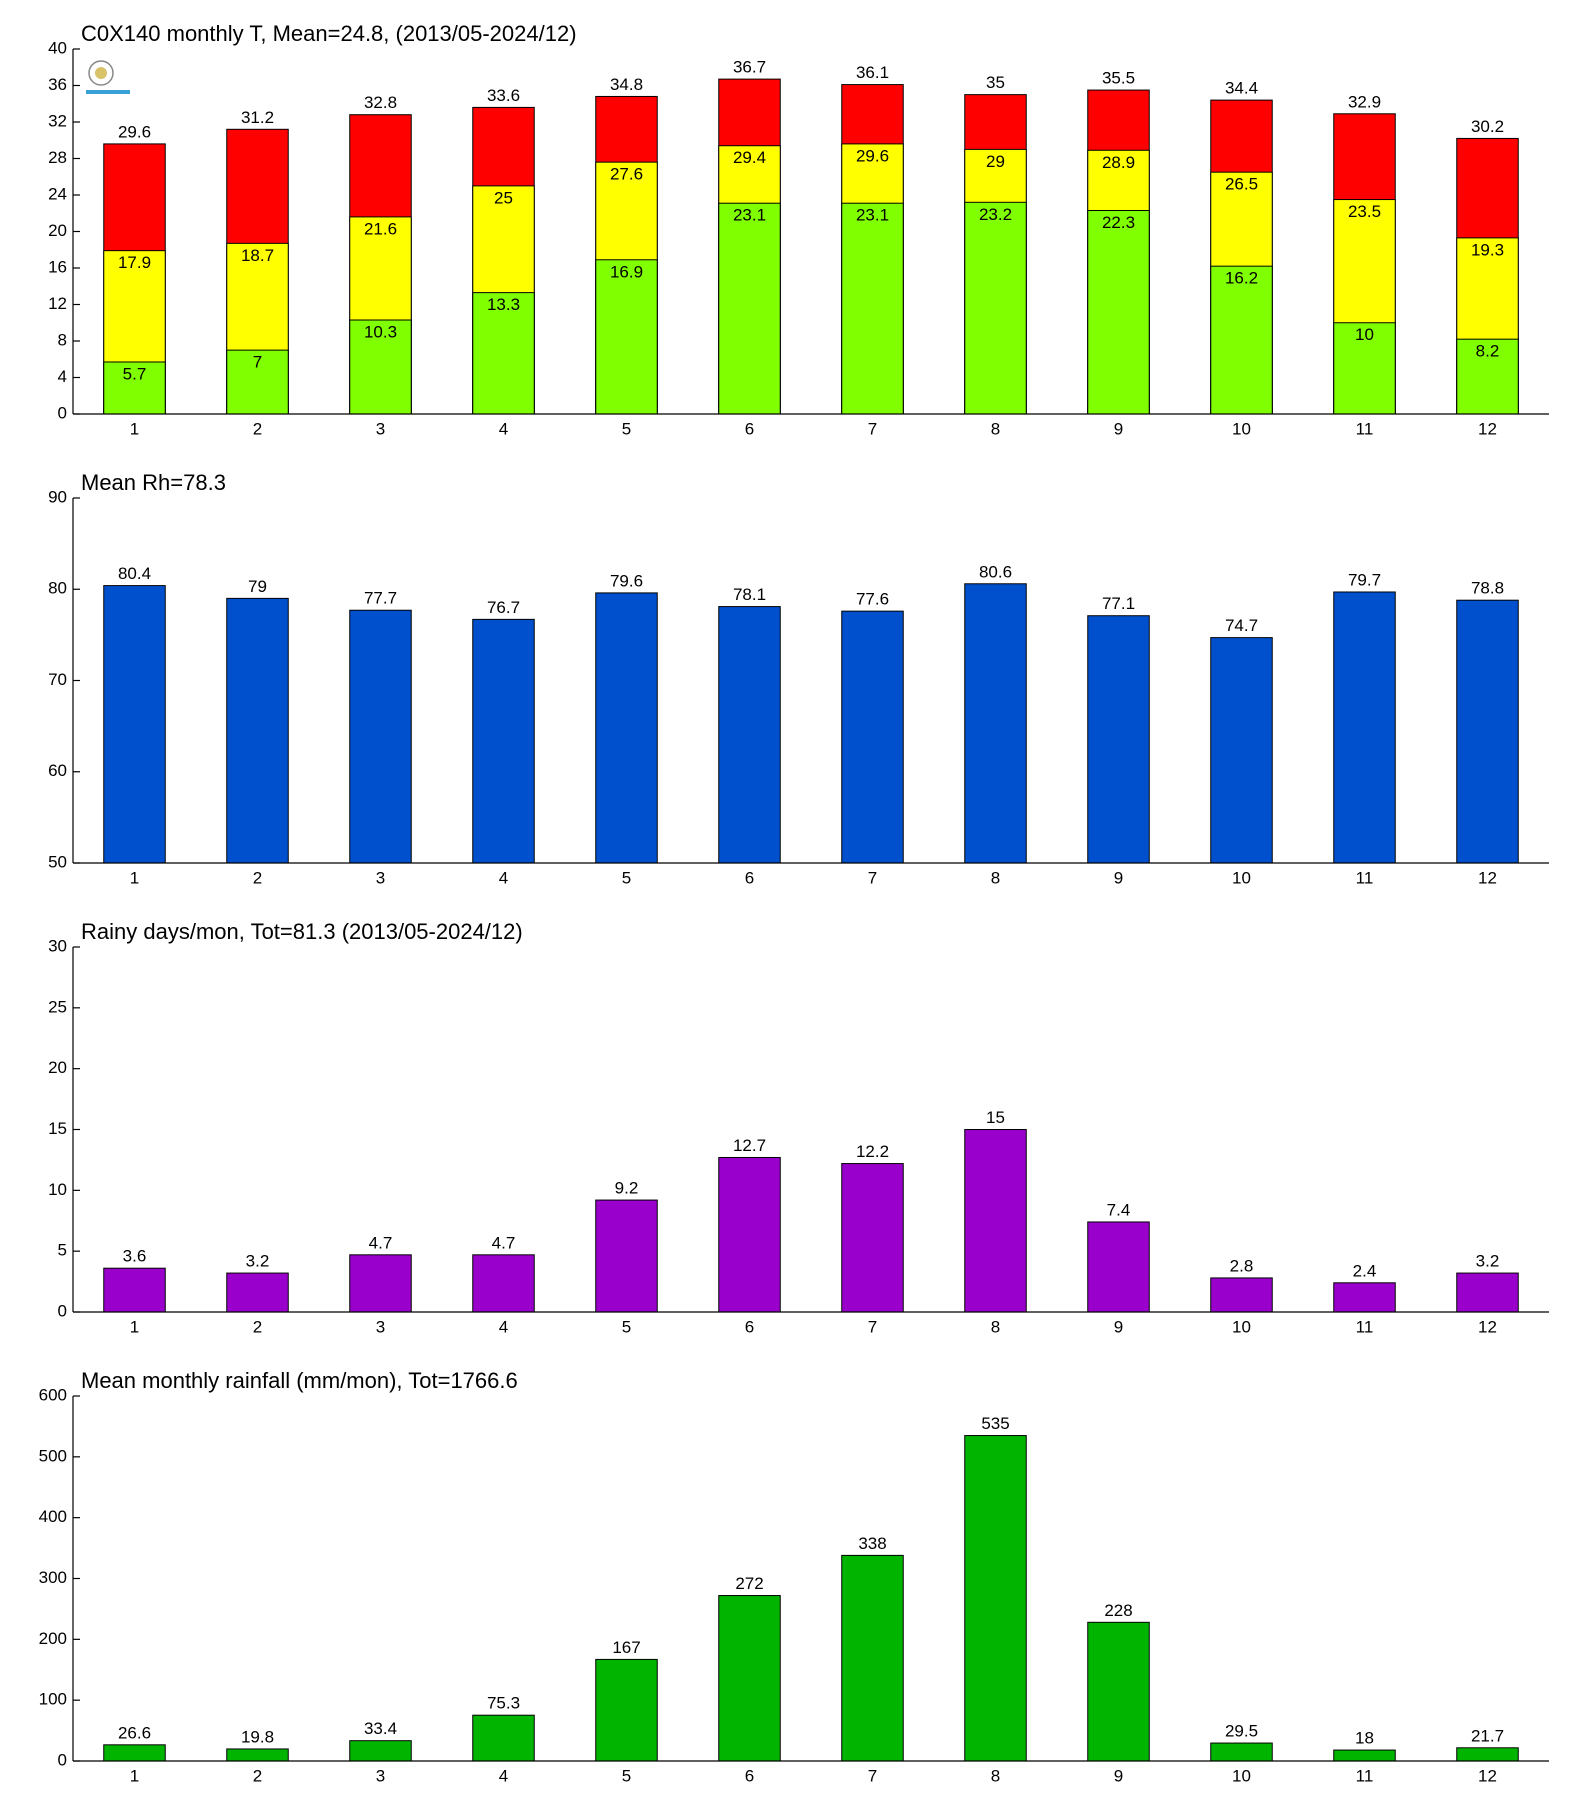 The image size is (1580, 1800). Describe the element at coordinates (57, 303) in the screenshot. I see `y-tick-label: 12` at that location.